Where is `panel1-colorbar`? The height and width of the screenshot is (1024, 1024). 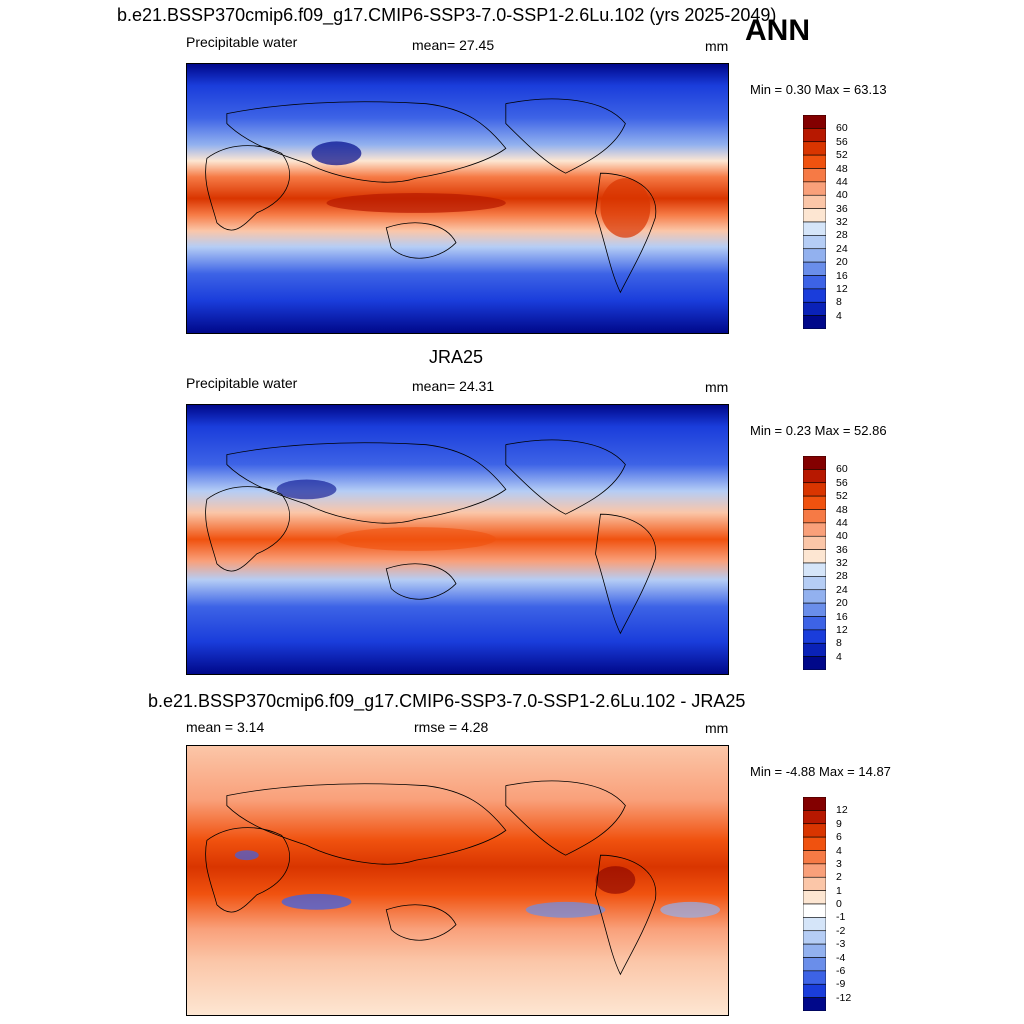 panel1-colorbar is located at coordinates (814, 222).